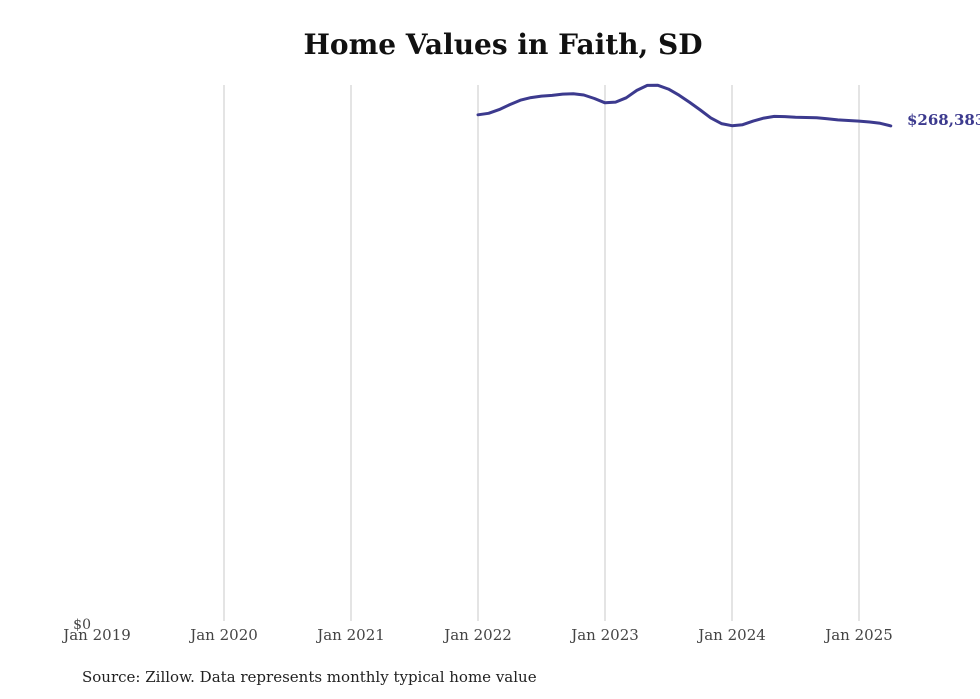  What do you see at coordinates (684, 105) in the screenshot?
I see `series-line` at bounding box center [684, 105].